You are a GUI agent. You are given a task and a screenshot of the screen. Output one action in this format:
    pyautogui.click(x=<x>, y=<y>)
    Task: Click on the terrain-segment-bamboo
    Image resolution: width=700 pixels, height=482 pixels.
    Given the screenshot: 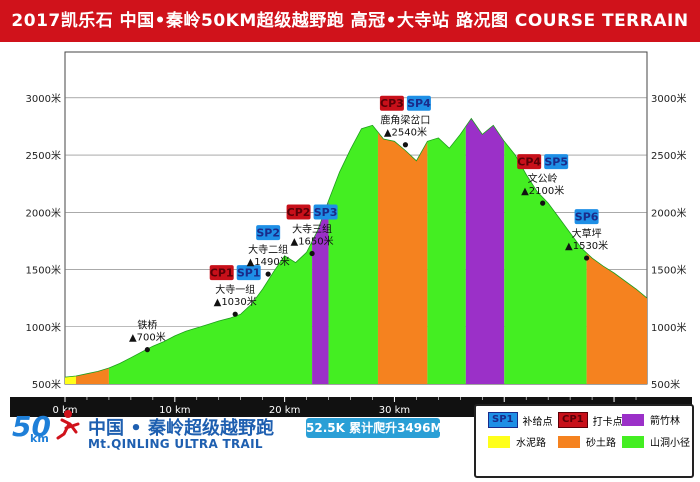 What is the action you would take?
    pyautogui.click(x=485, y=251)
    